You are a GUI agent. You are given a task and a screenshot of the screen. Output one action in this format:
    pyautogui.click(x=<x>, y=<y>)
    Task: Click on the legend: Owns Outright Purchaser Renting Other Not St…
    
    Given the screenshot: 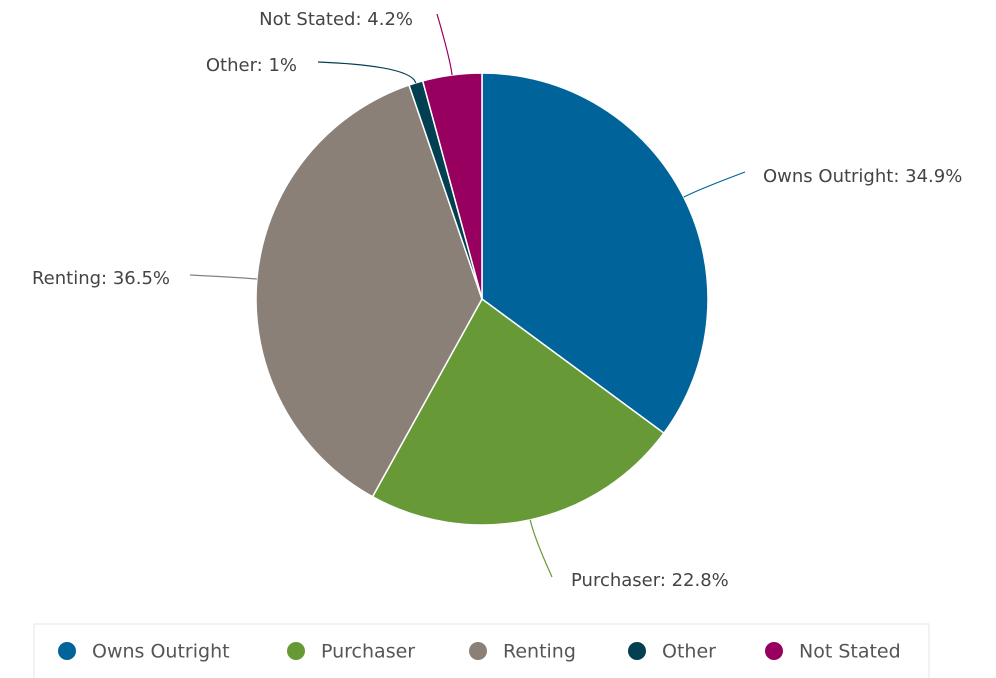 What is the action you would take?
    pyautogui.click(x=479, y=652)
    